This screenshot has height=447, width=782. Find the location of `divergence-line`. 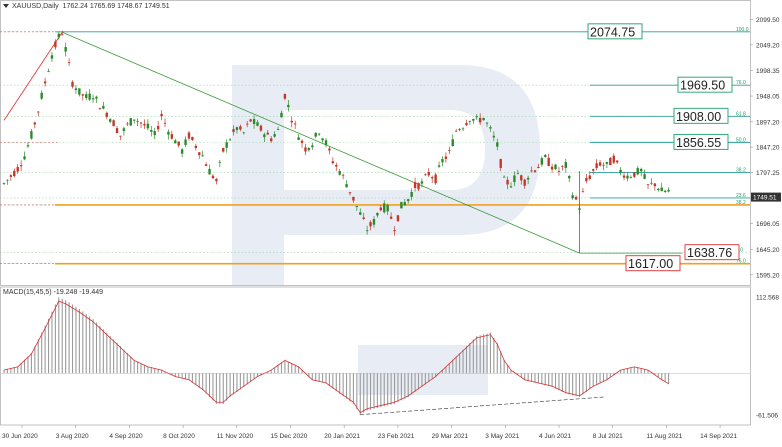

divergence-line is located at coordinates (482, 405).